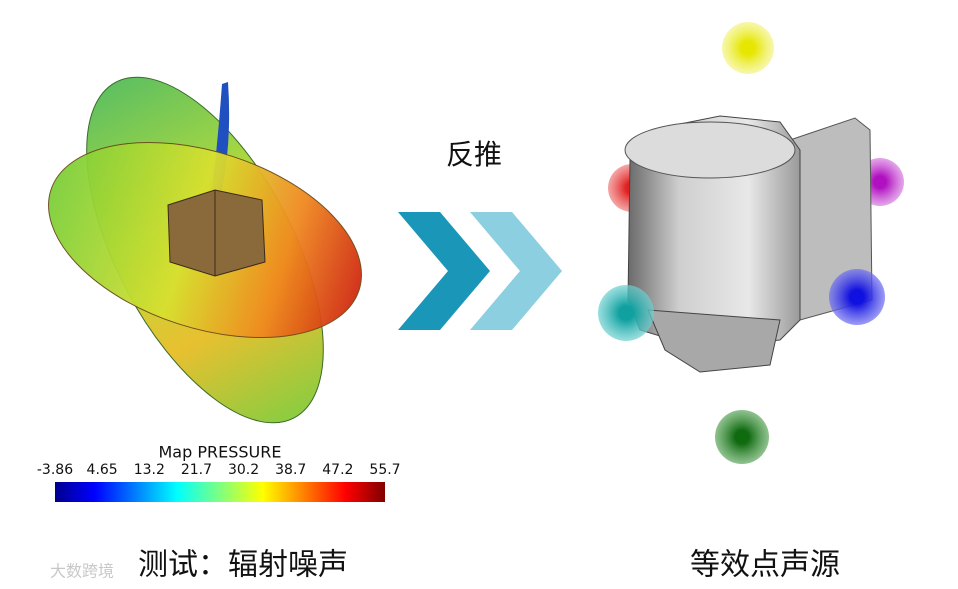 The width and height of the screenshot is (958, 589). What do you see at coordinates (748, 48) in the screenshot?
I see `source-yellow` at bounding box center [748, 48].